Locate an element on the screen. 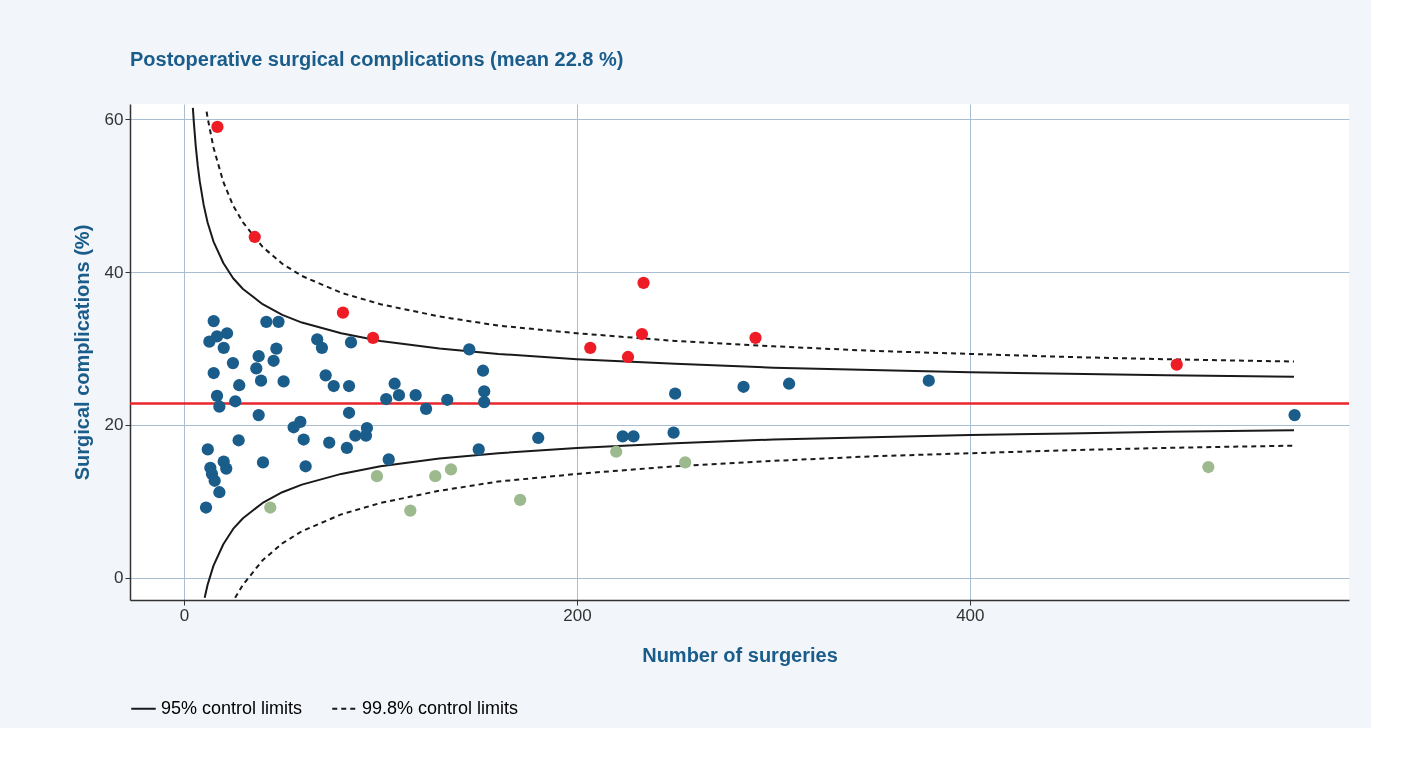  y-tick-label: 20 is located at coordinates (114, 425).